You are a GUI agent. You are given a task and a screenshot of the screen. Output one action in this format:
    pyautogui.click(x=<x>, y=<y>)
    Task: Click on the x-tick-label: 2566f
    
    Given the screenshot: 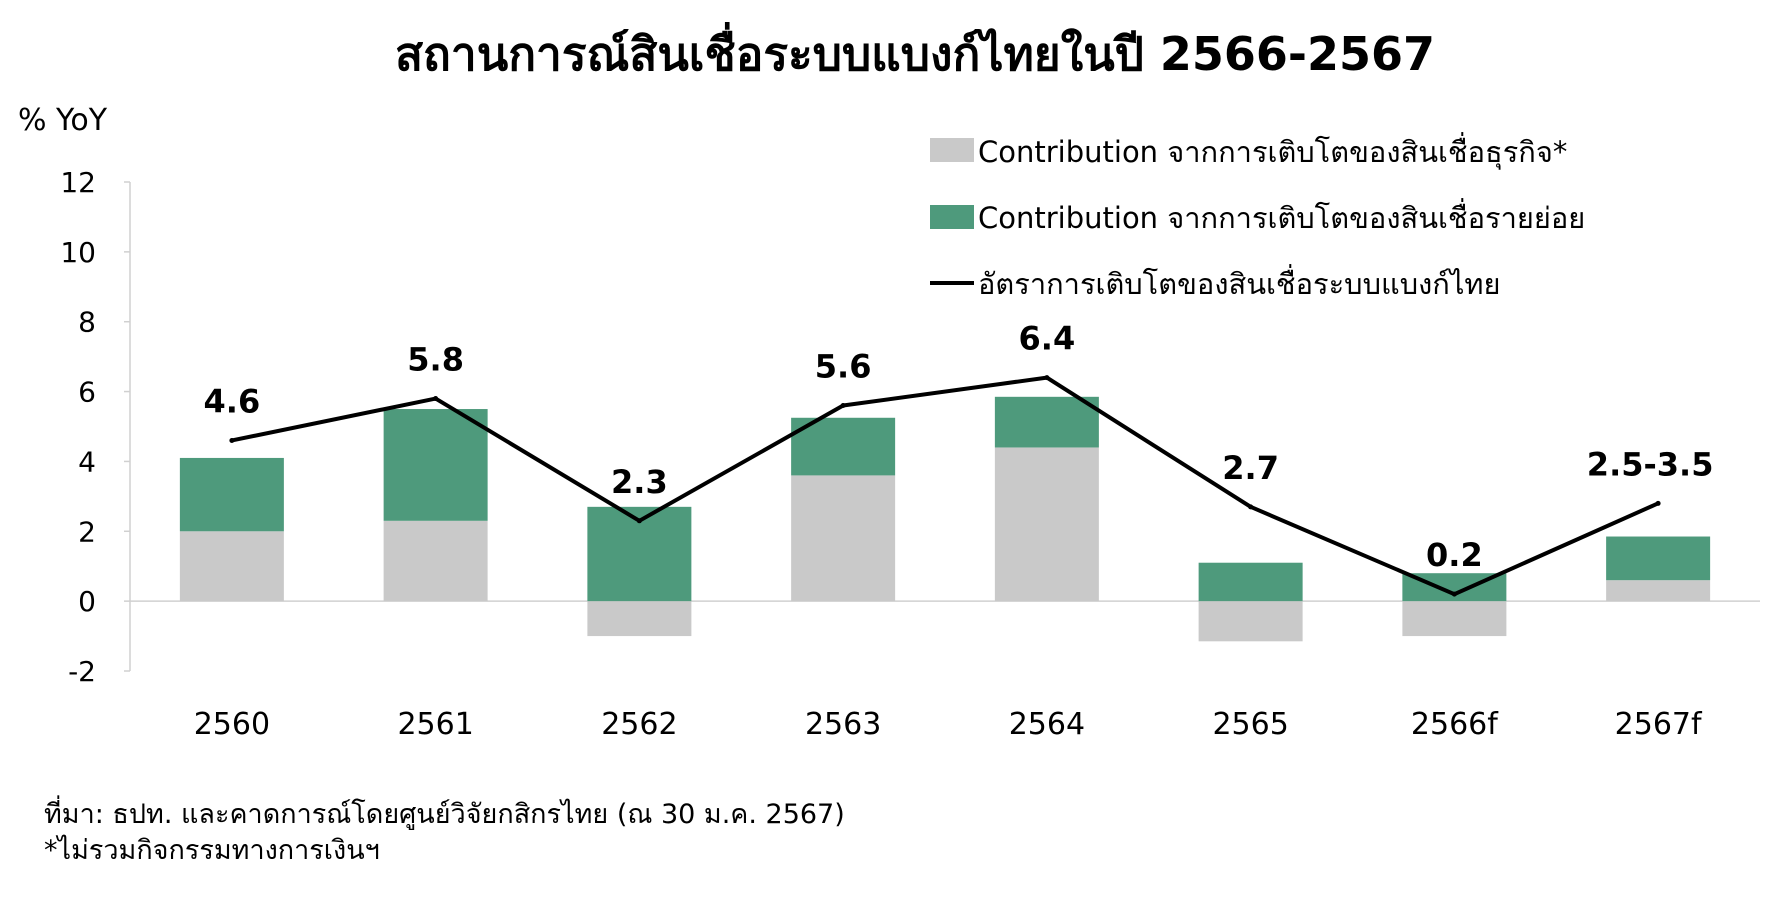 What is the action you would take?
    pyautogui.click(x=1455, y=724)
    